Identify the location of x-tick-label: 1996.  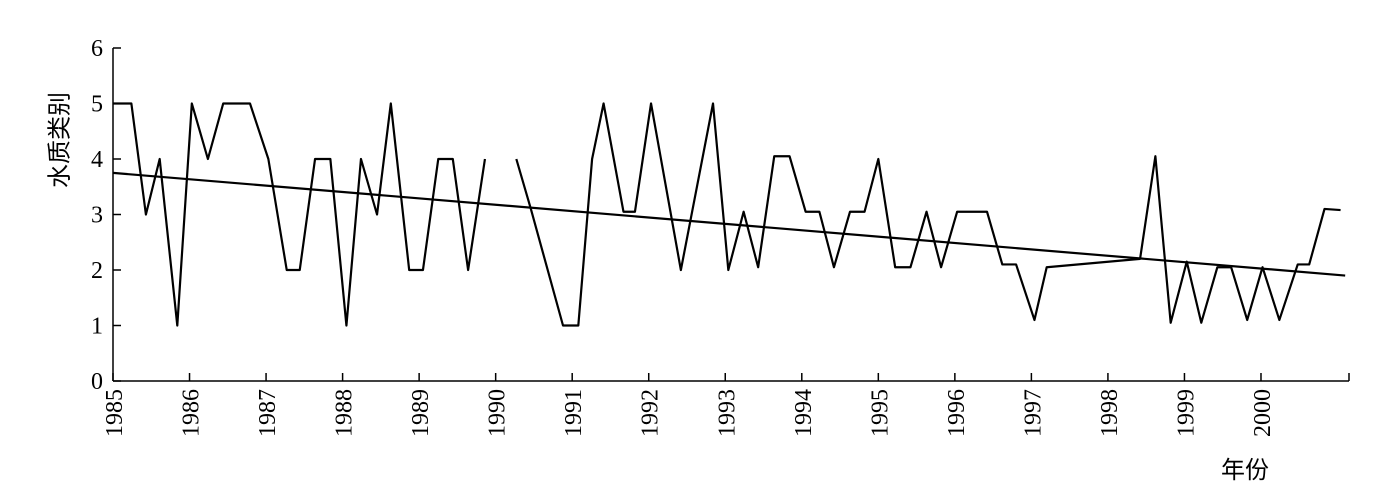
(957, 413).